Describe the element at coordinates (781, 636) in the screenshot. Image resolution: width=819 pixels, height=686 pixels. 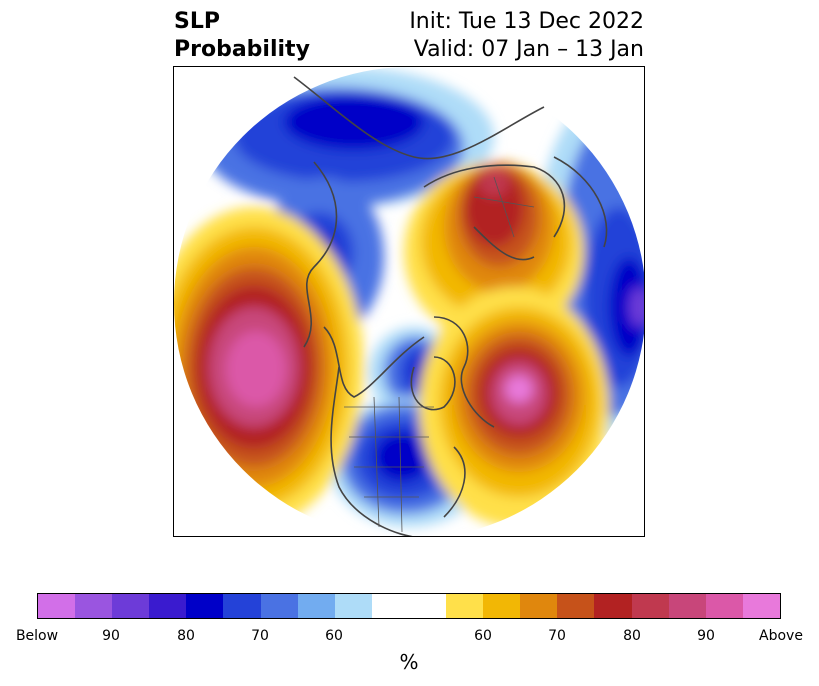
I see `colorbar-tick-label: Above` at that location.